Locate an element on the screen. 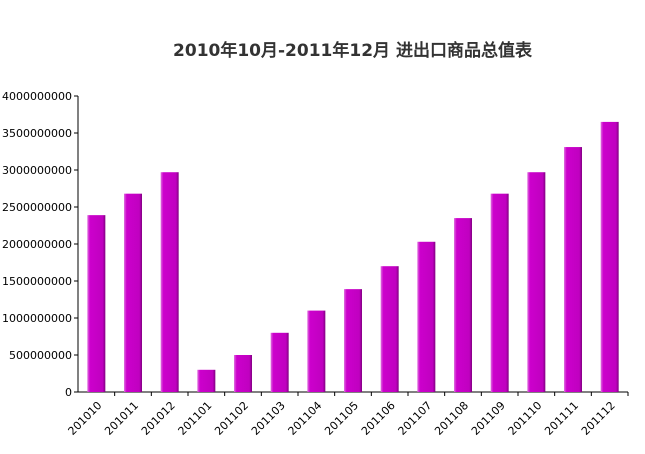 The image size is (645, 454). x-tick-label: 201102 is located at coordinates (231, 418).